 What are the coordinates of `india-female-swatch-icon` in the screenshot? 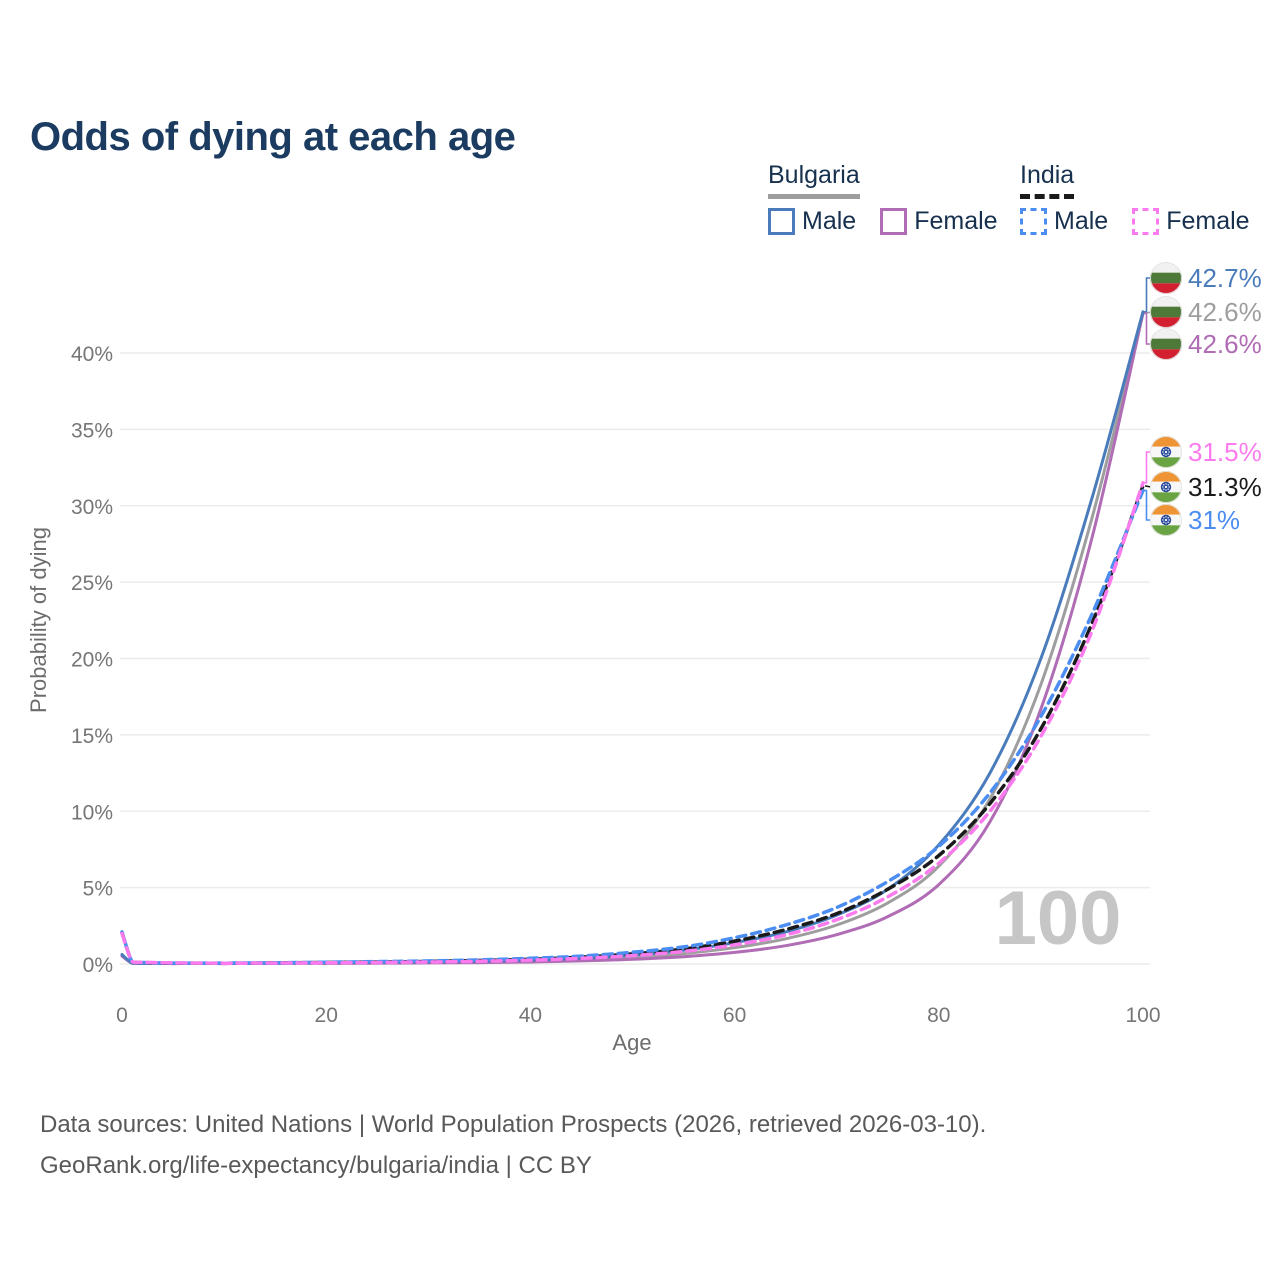 It's located at (1146, 221).